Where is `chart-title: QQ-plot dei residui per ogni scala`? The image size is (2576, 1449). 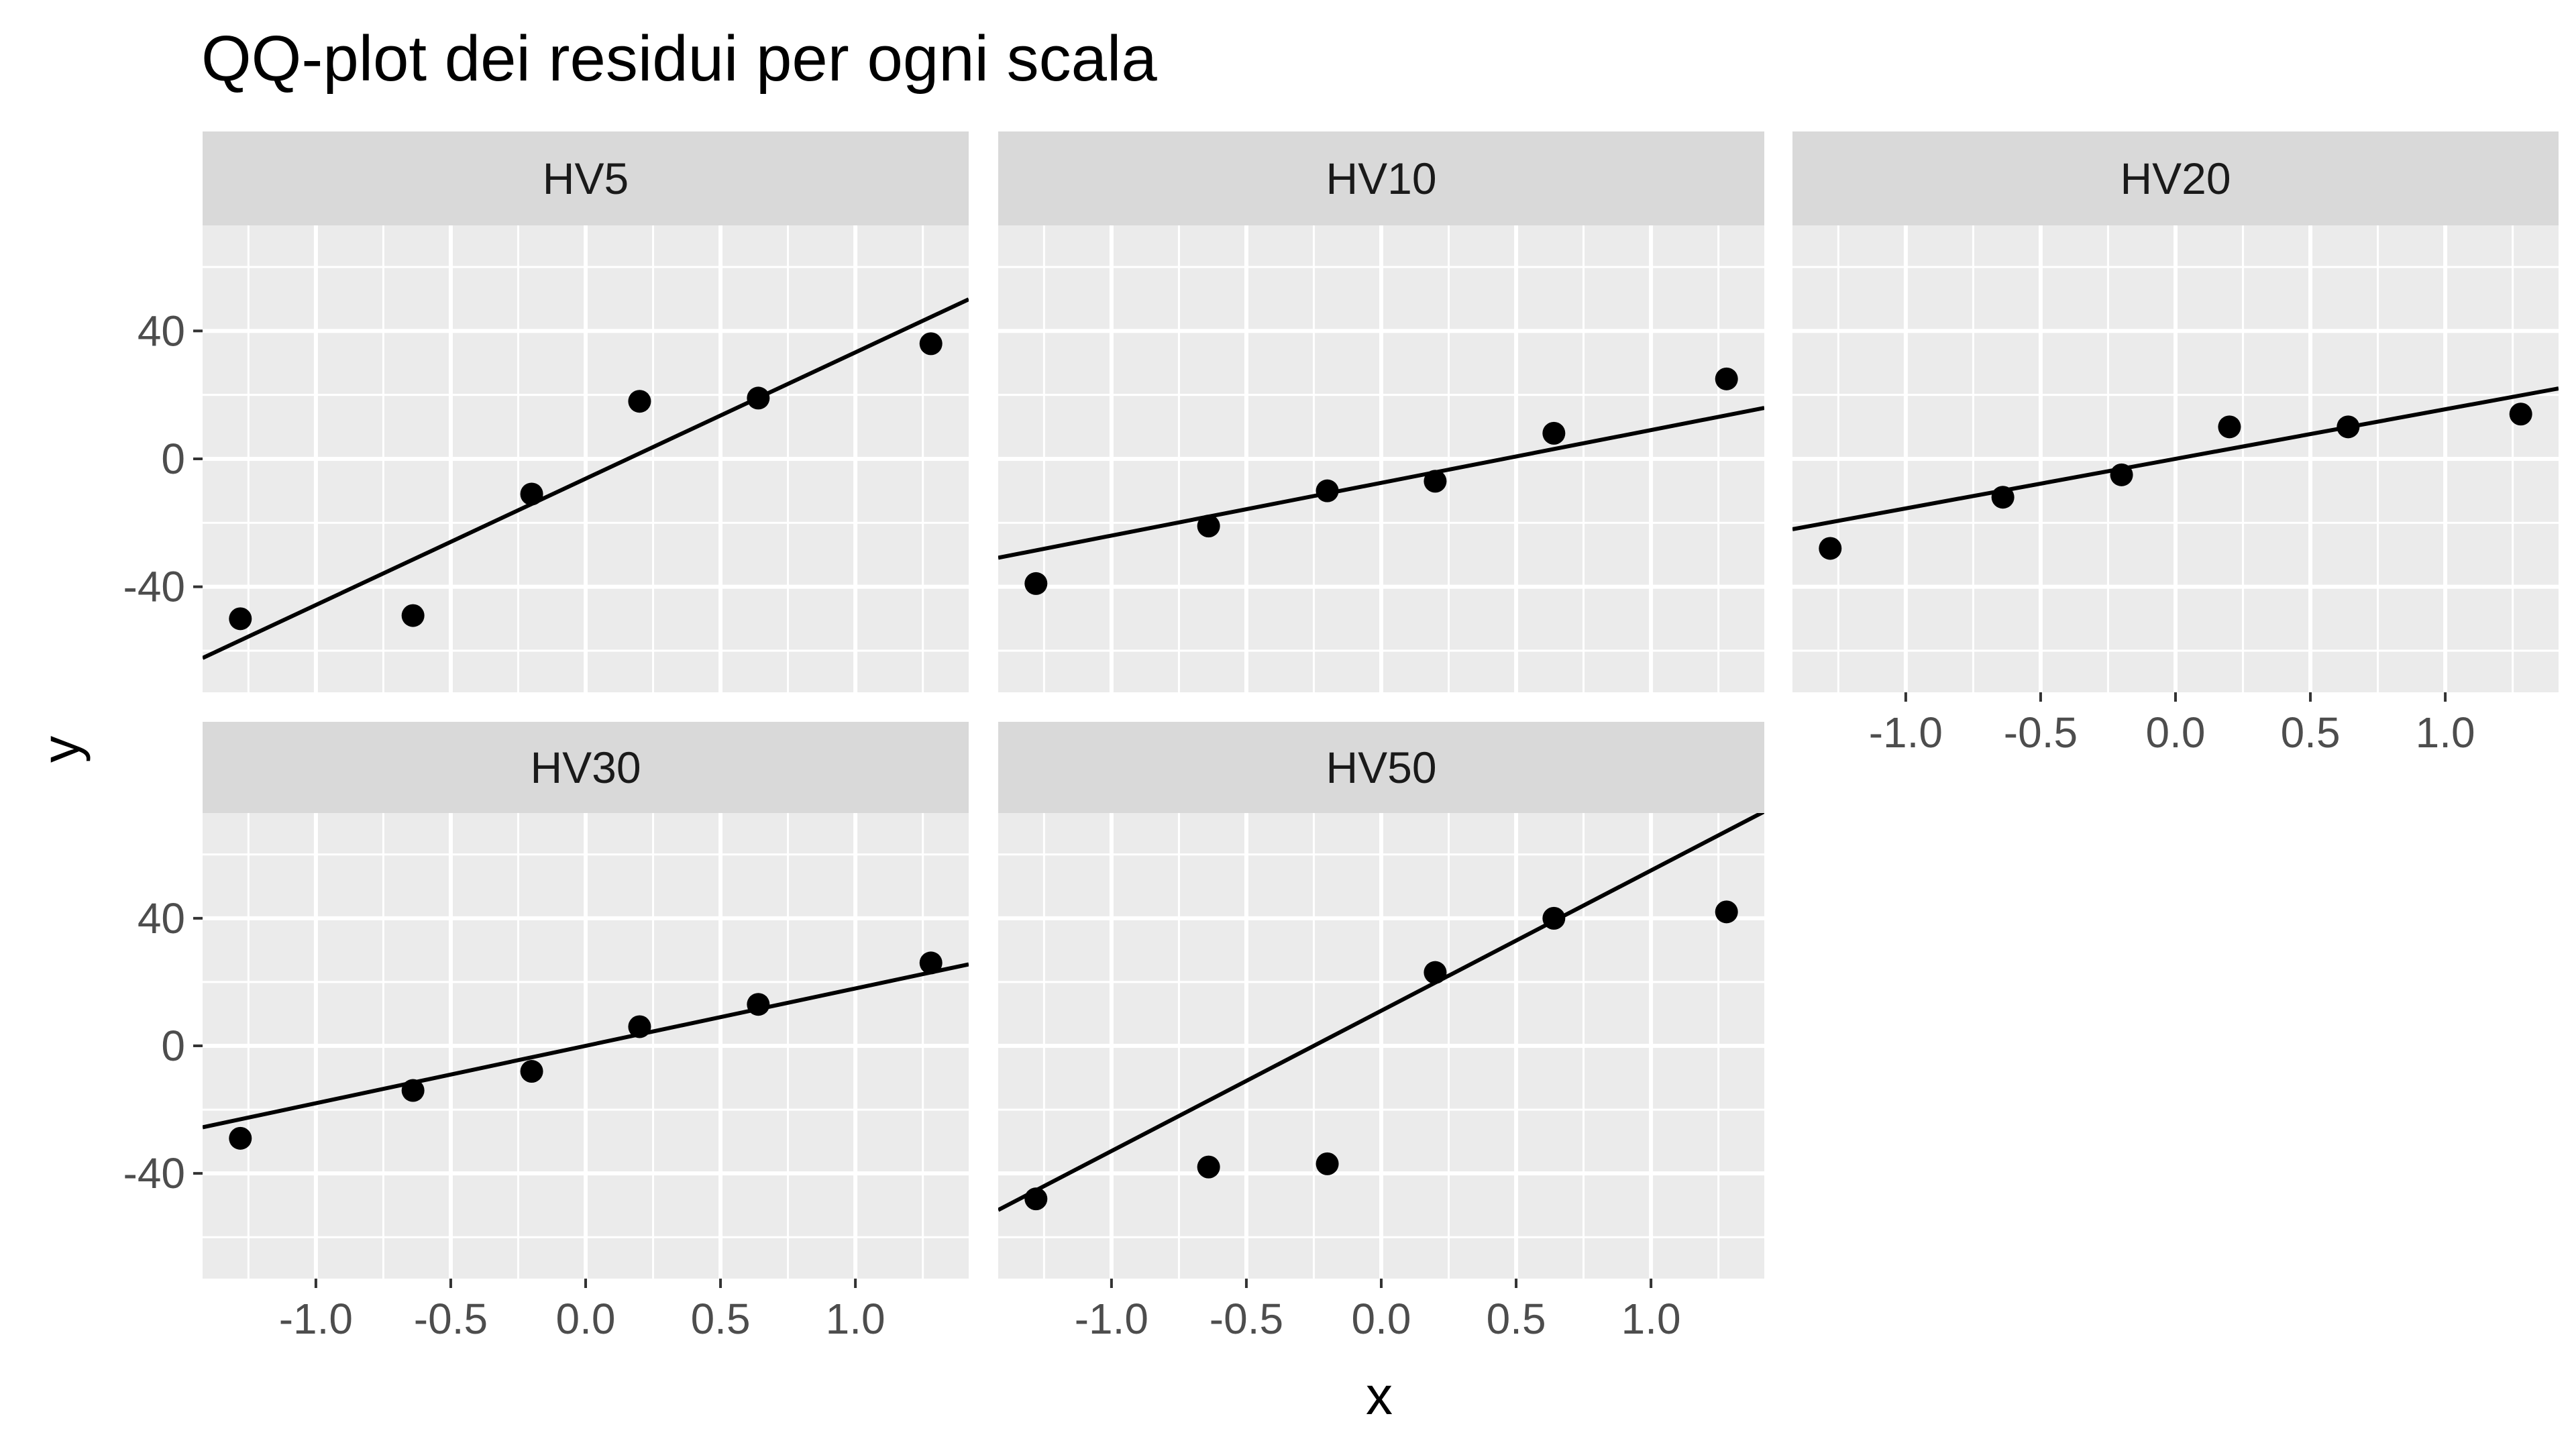
chart-title: QQ-plot dei residui per ogni scala is located at coordinates (679, 59).